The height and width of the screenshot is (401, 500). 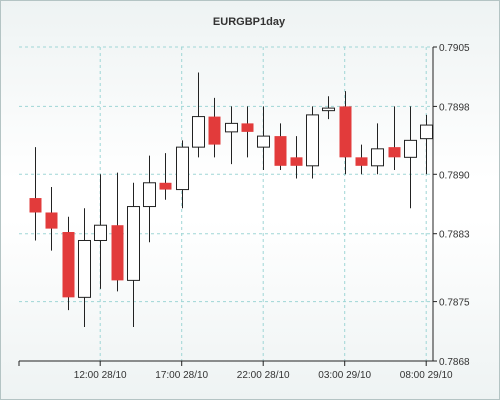 I want to click on x-tick-label: 17:00 28/10, so click(x=181, y=375).